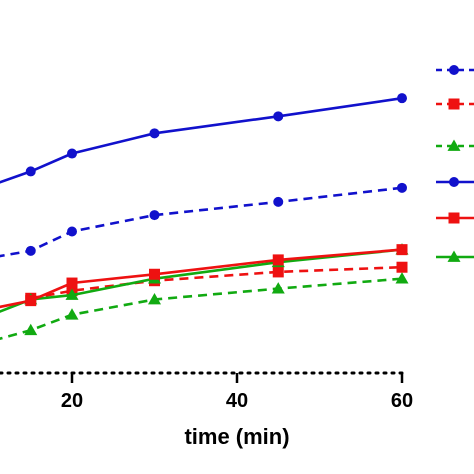 The image size is (474, 474). Describe the element at coordinates (402, 401) in the screenshot. I see `x-tick-label: 60` at that location.